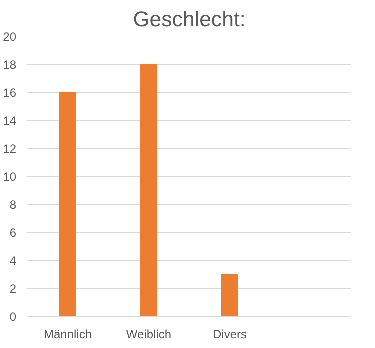 This screenshot has height=348, width=375. Describe the element at coordinates (13, 233) in the screenshot. I see `y-tick-label: 6` at that location.